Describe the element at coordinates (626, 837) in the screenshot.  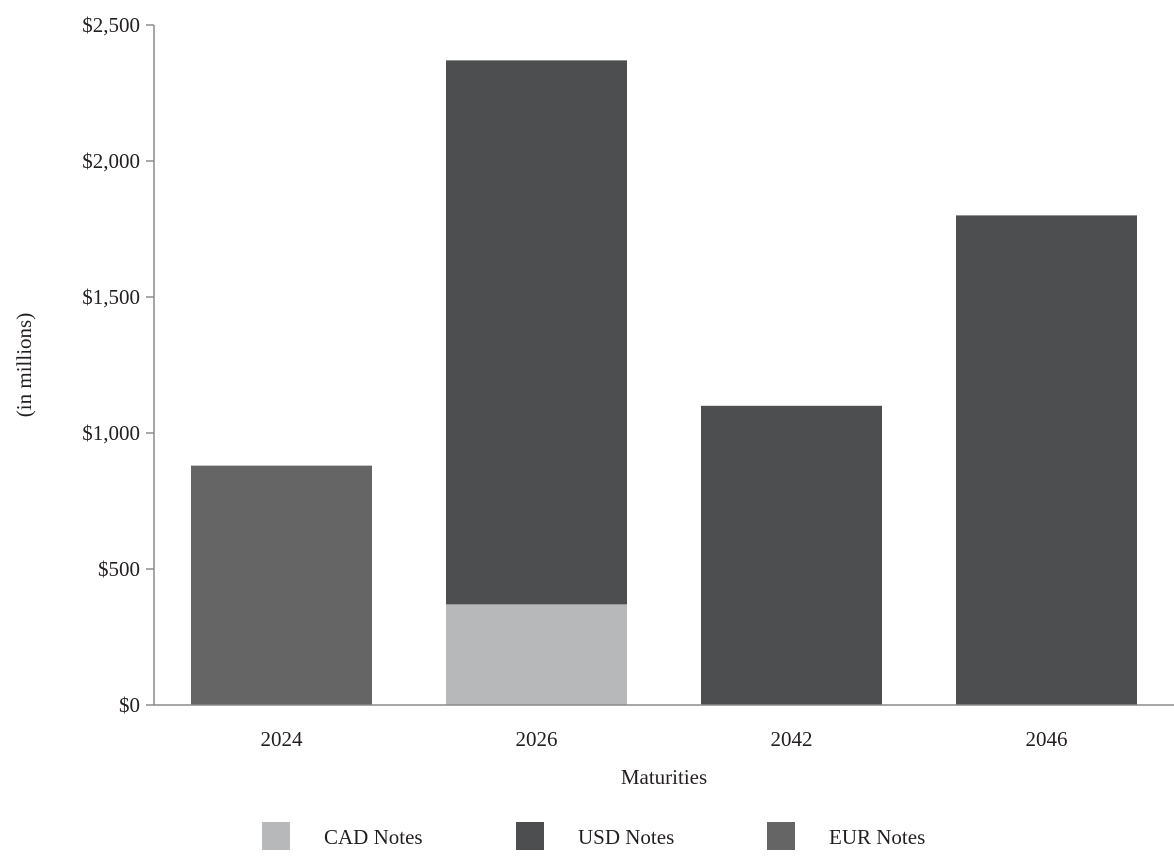
I see `legend-label: USD Notes` at that location.